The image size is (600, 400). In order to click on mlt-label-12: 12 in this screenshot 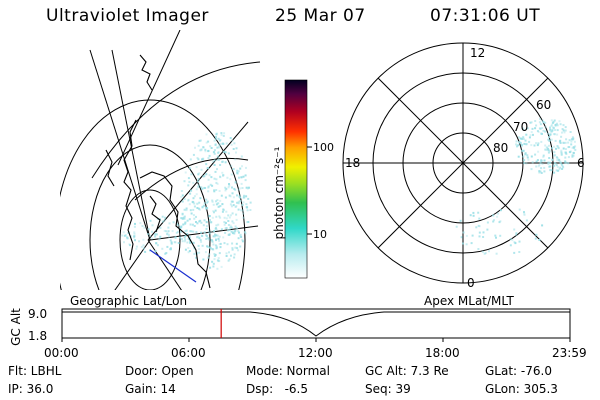, I will do `click(478, 53)`.